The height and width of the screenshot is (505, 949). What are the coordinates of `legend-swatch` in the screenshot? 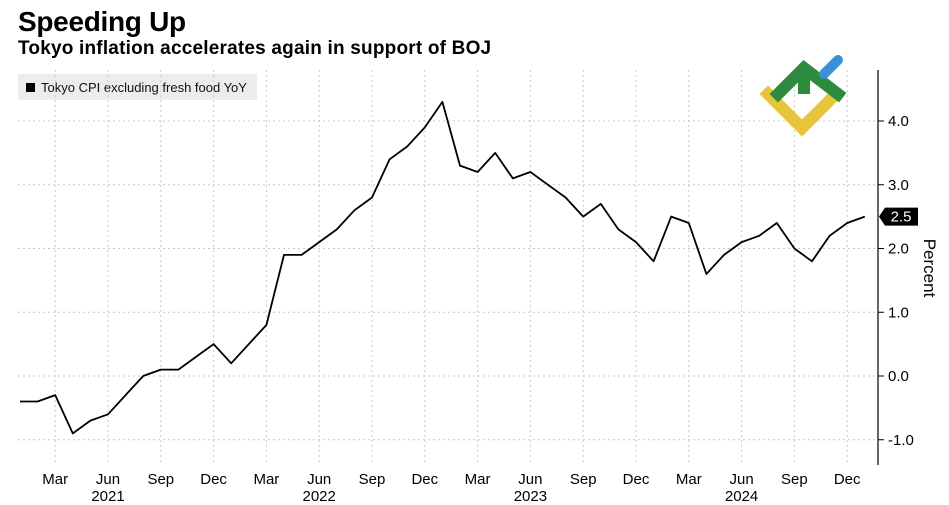 It's located at (30, 87).